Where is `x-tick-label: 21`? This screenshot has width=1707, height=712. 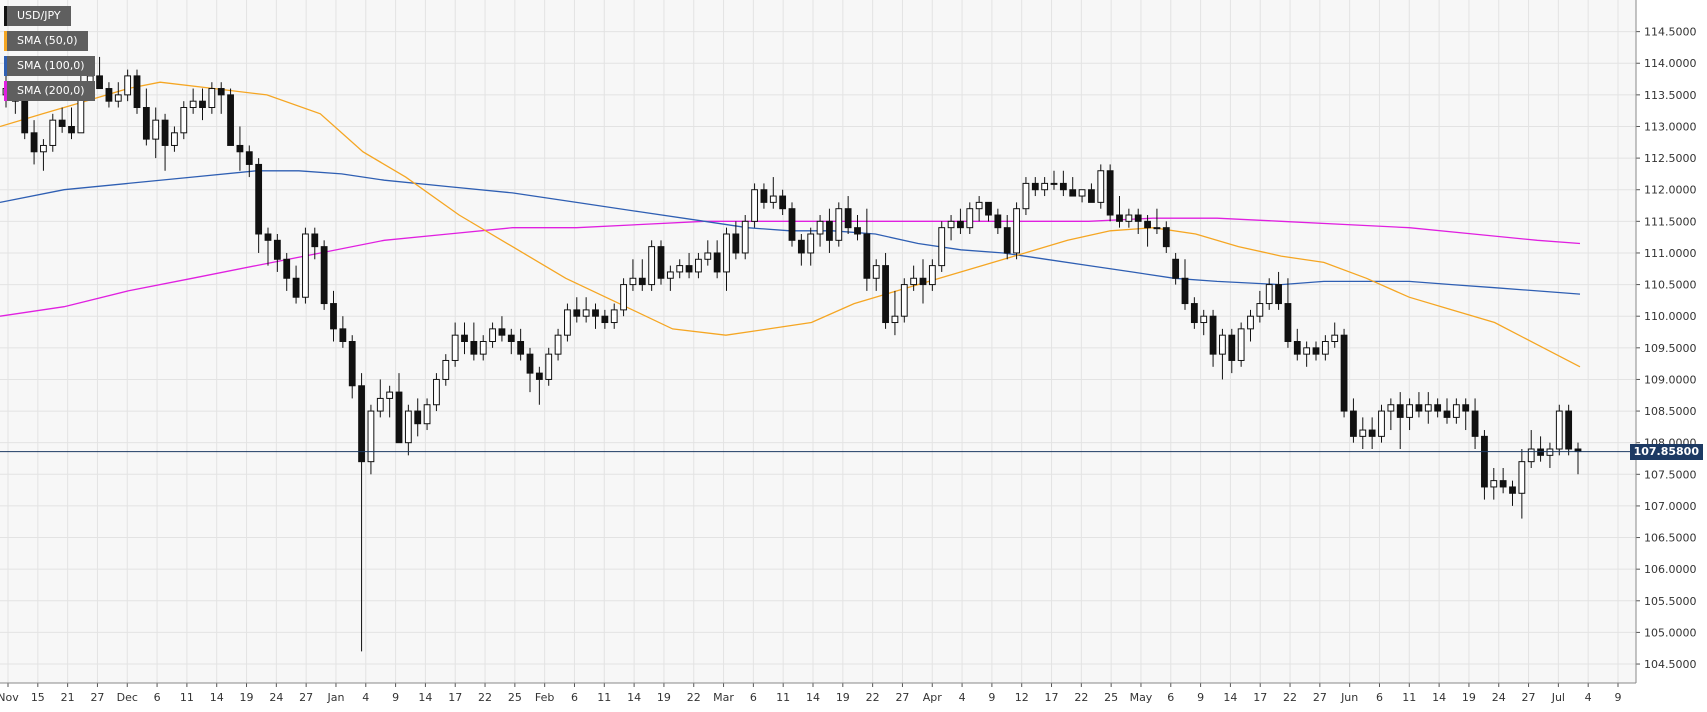
x-tick-label: 21 is located at coordinates (68, 697).